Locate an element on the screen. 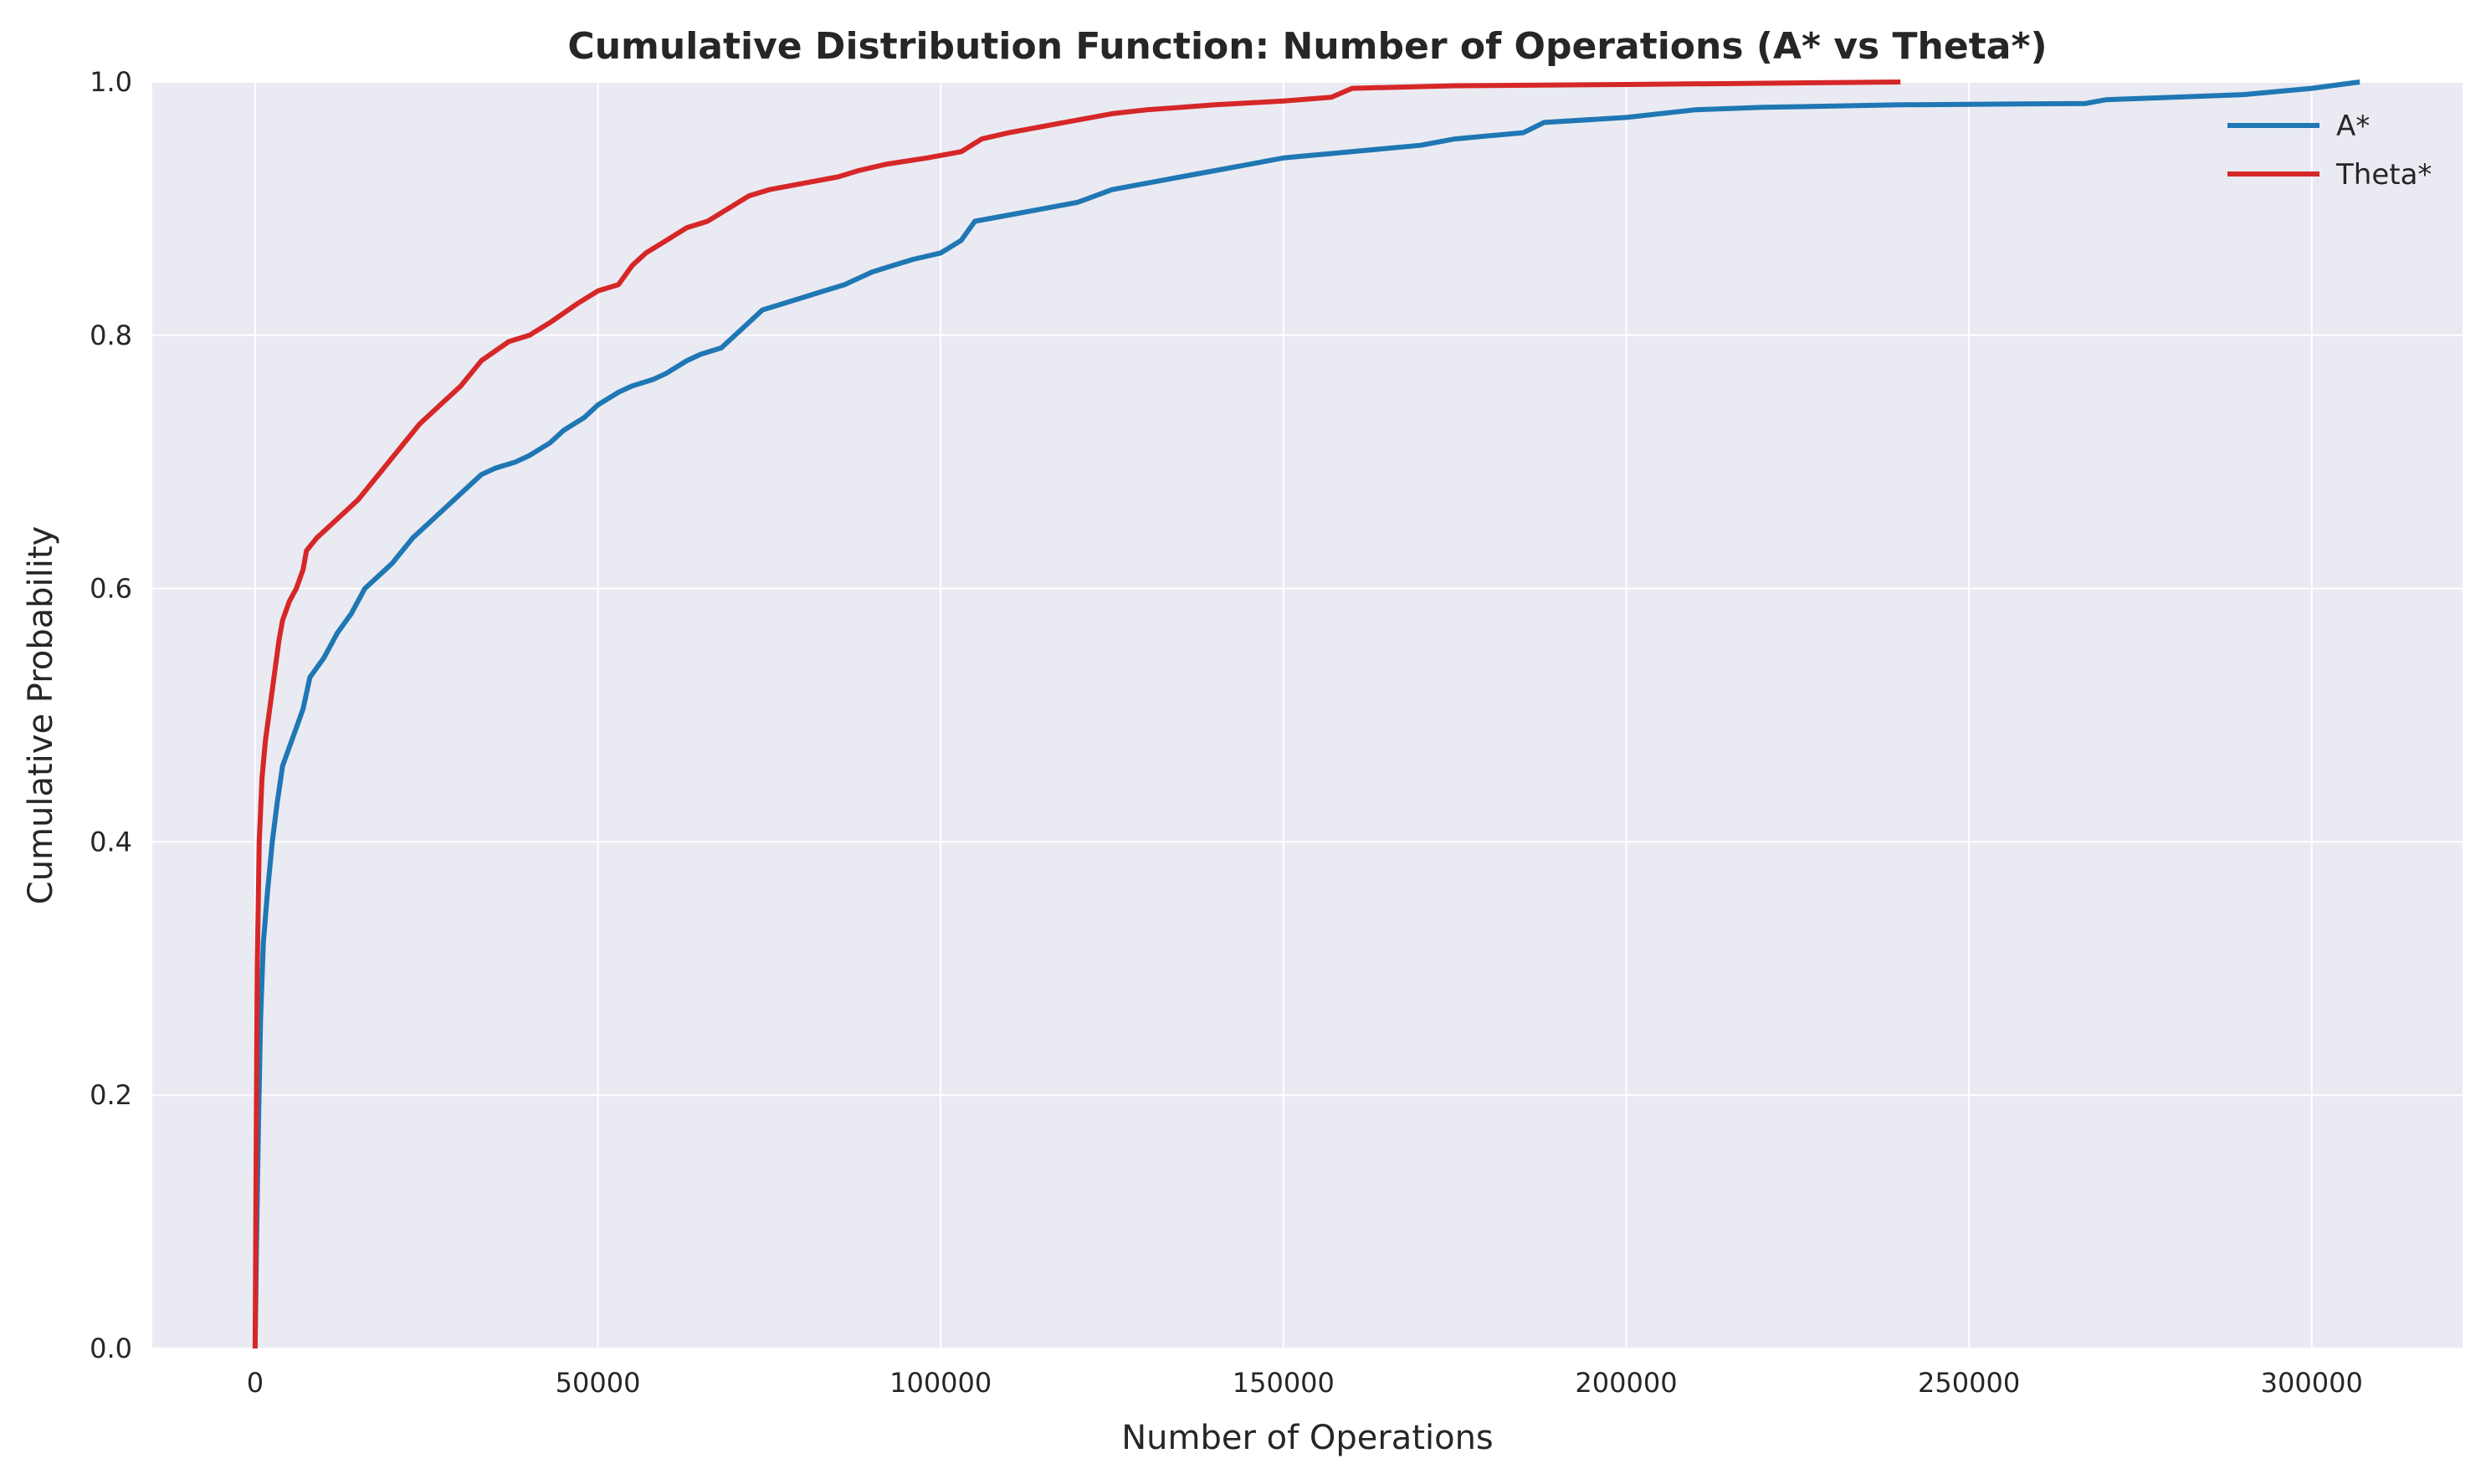  legend-label: Theta* is located at coordinates (2383, 175).